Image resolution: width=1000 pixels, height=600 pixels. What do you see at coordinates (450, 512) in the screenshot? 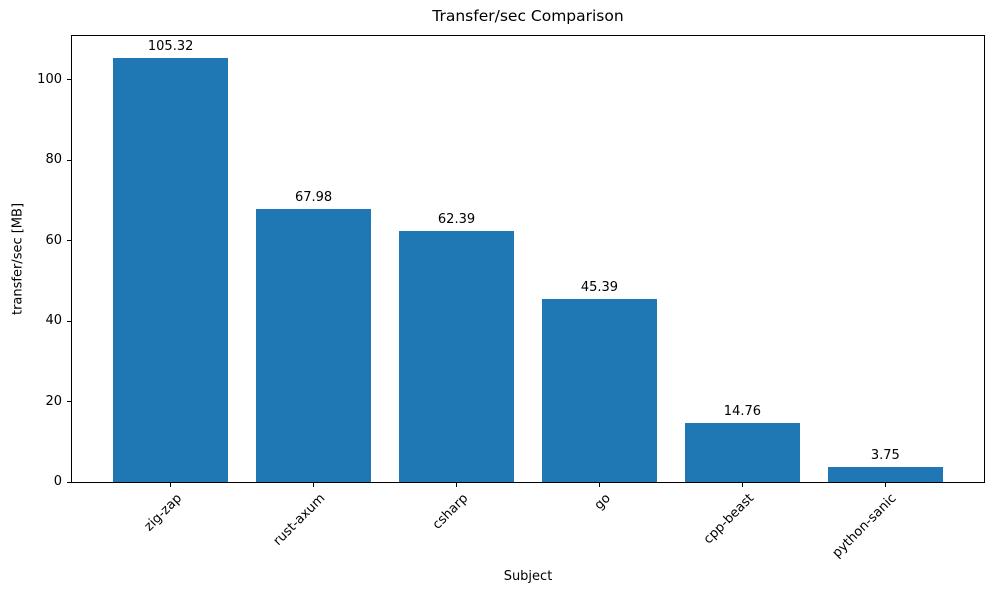
I see `x-tick-label: csharp` at bounding box center [450, 512].